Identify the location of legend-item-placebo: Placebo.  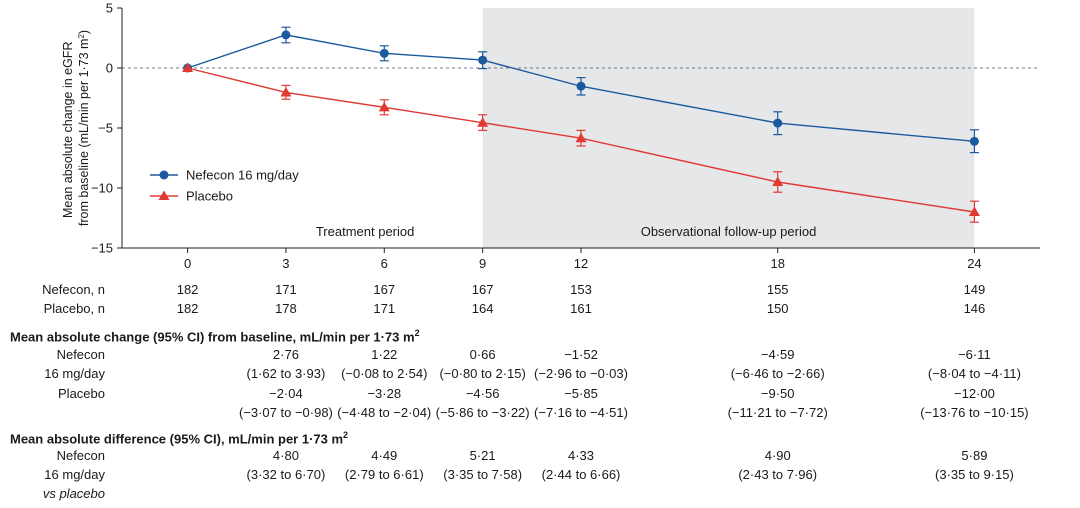
(191, 196).